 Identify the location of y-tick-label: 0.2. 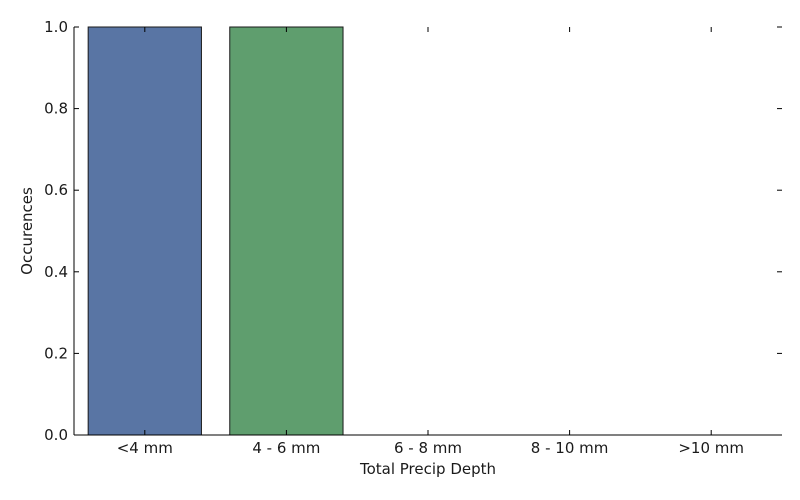
(56, 353).